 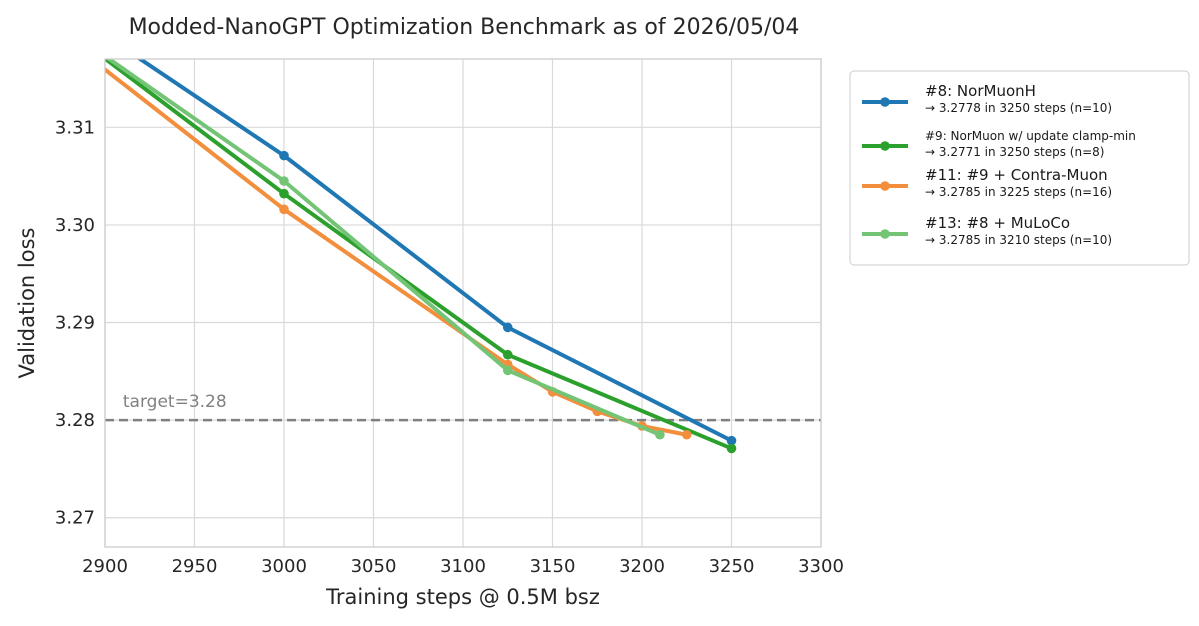 I want to click on y-tick-label: 3.28, so click(x=75, y=420).